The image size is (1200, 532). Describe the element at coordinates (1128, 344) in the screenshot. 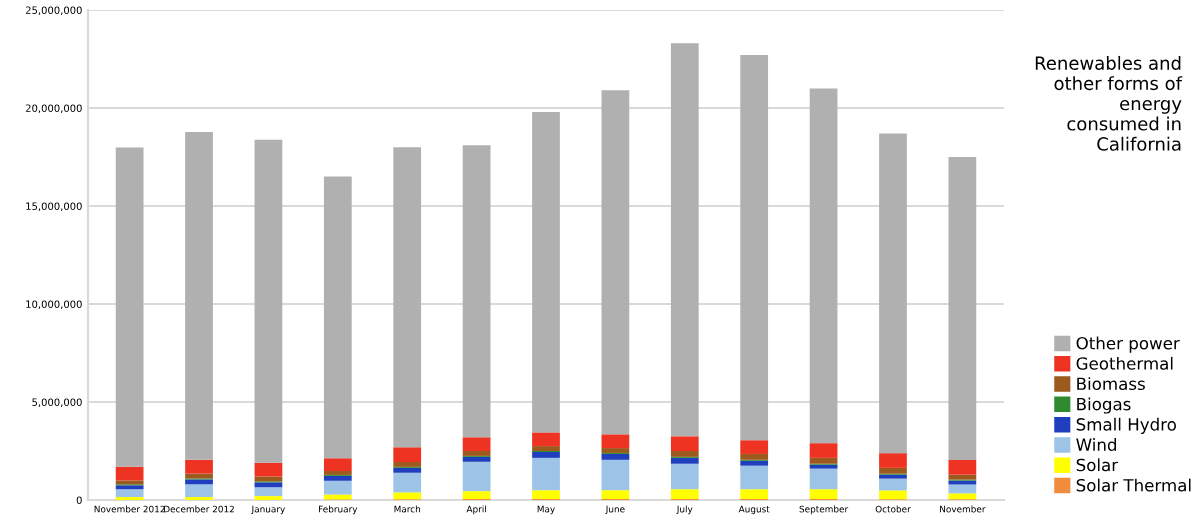

I see `legend-label: Other power` at that location.